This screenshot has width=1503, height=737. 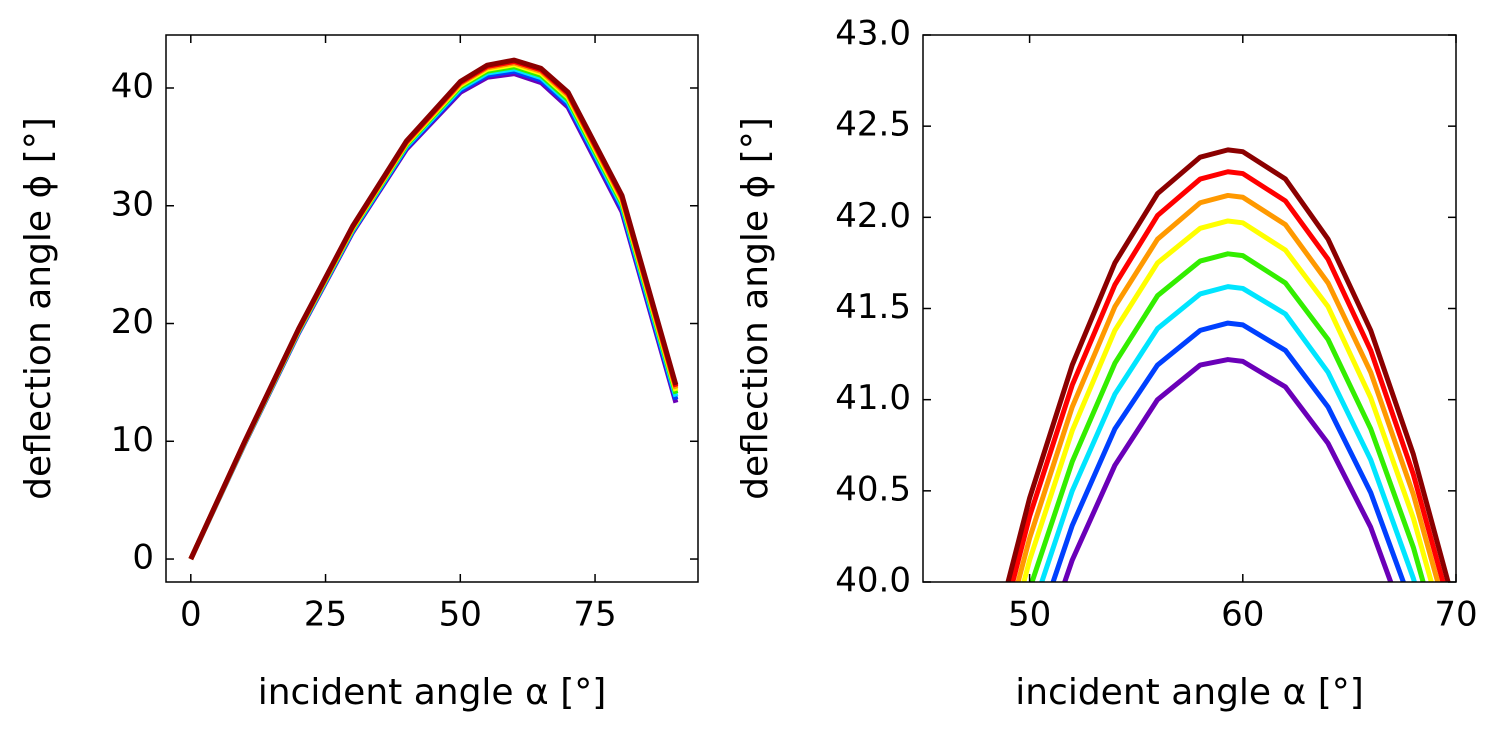 What do you see at coordinates (132, 322) in the screenshot?
I see `y-tick-label: 20` at bounding box center [132, 322].